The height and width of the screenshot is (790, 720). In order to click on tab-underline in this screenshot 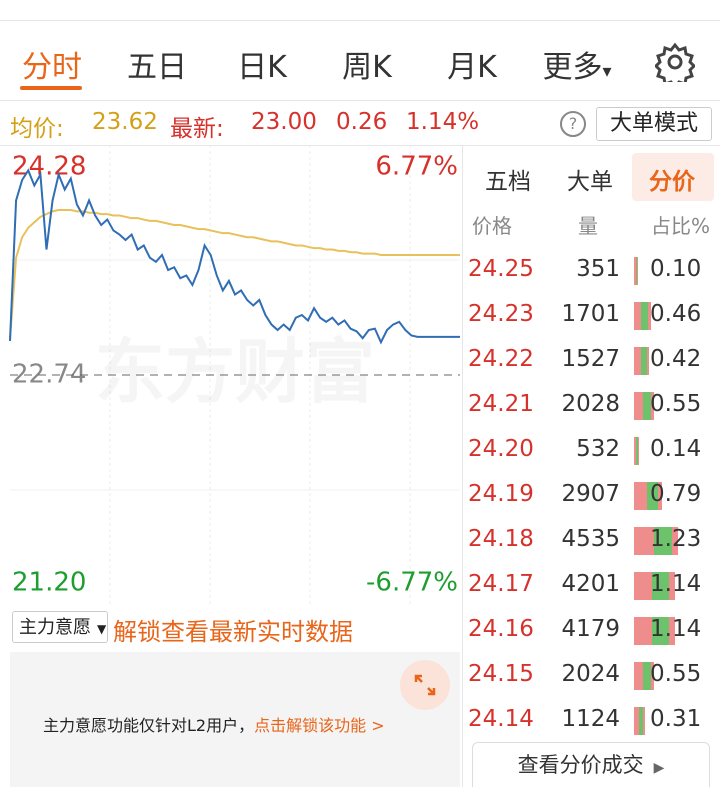, I will do `click(51, 88)`.